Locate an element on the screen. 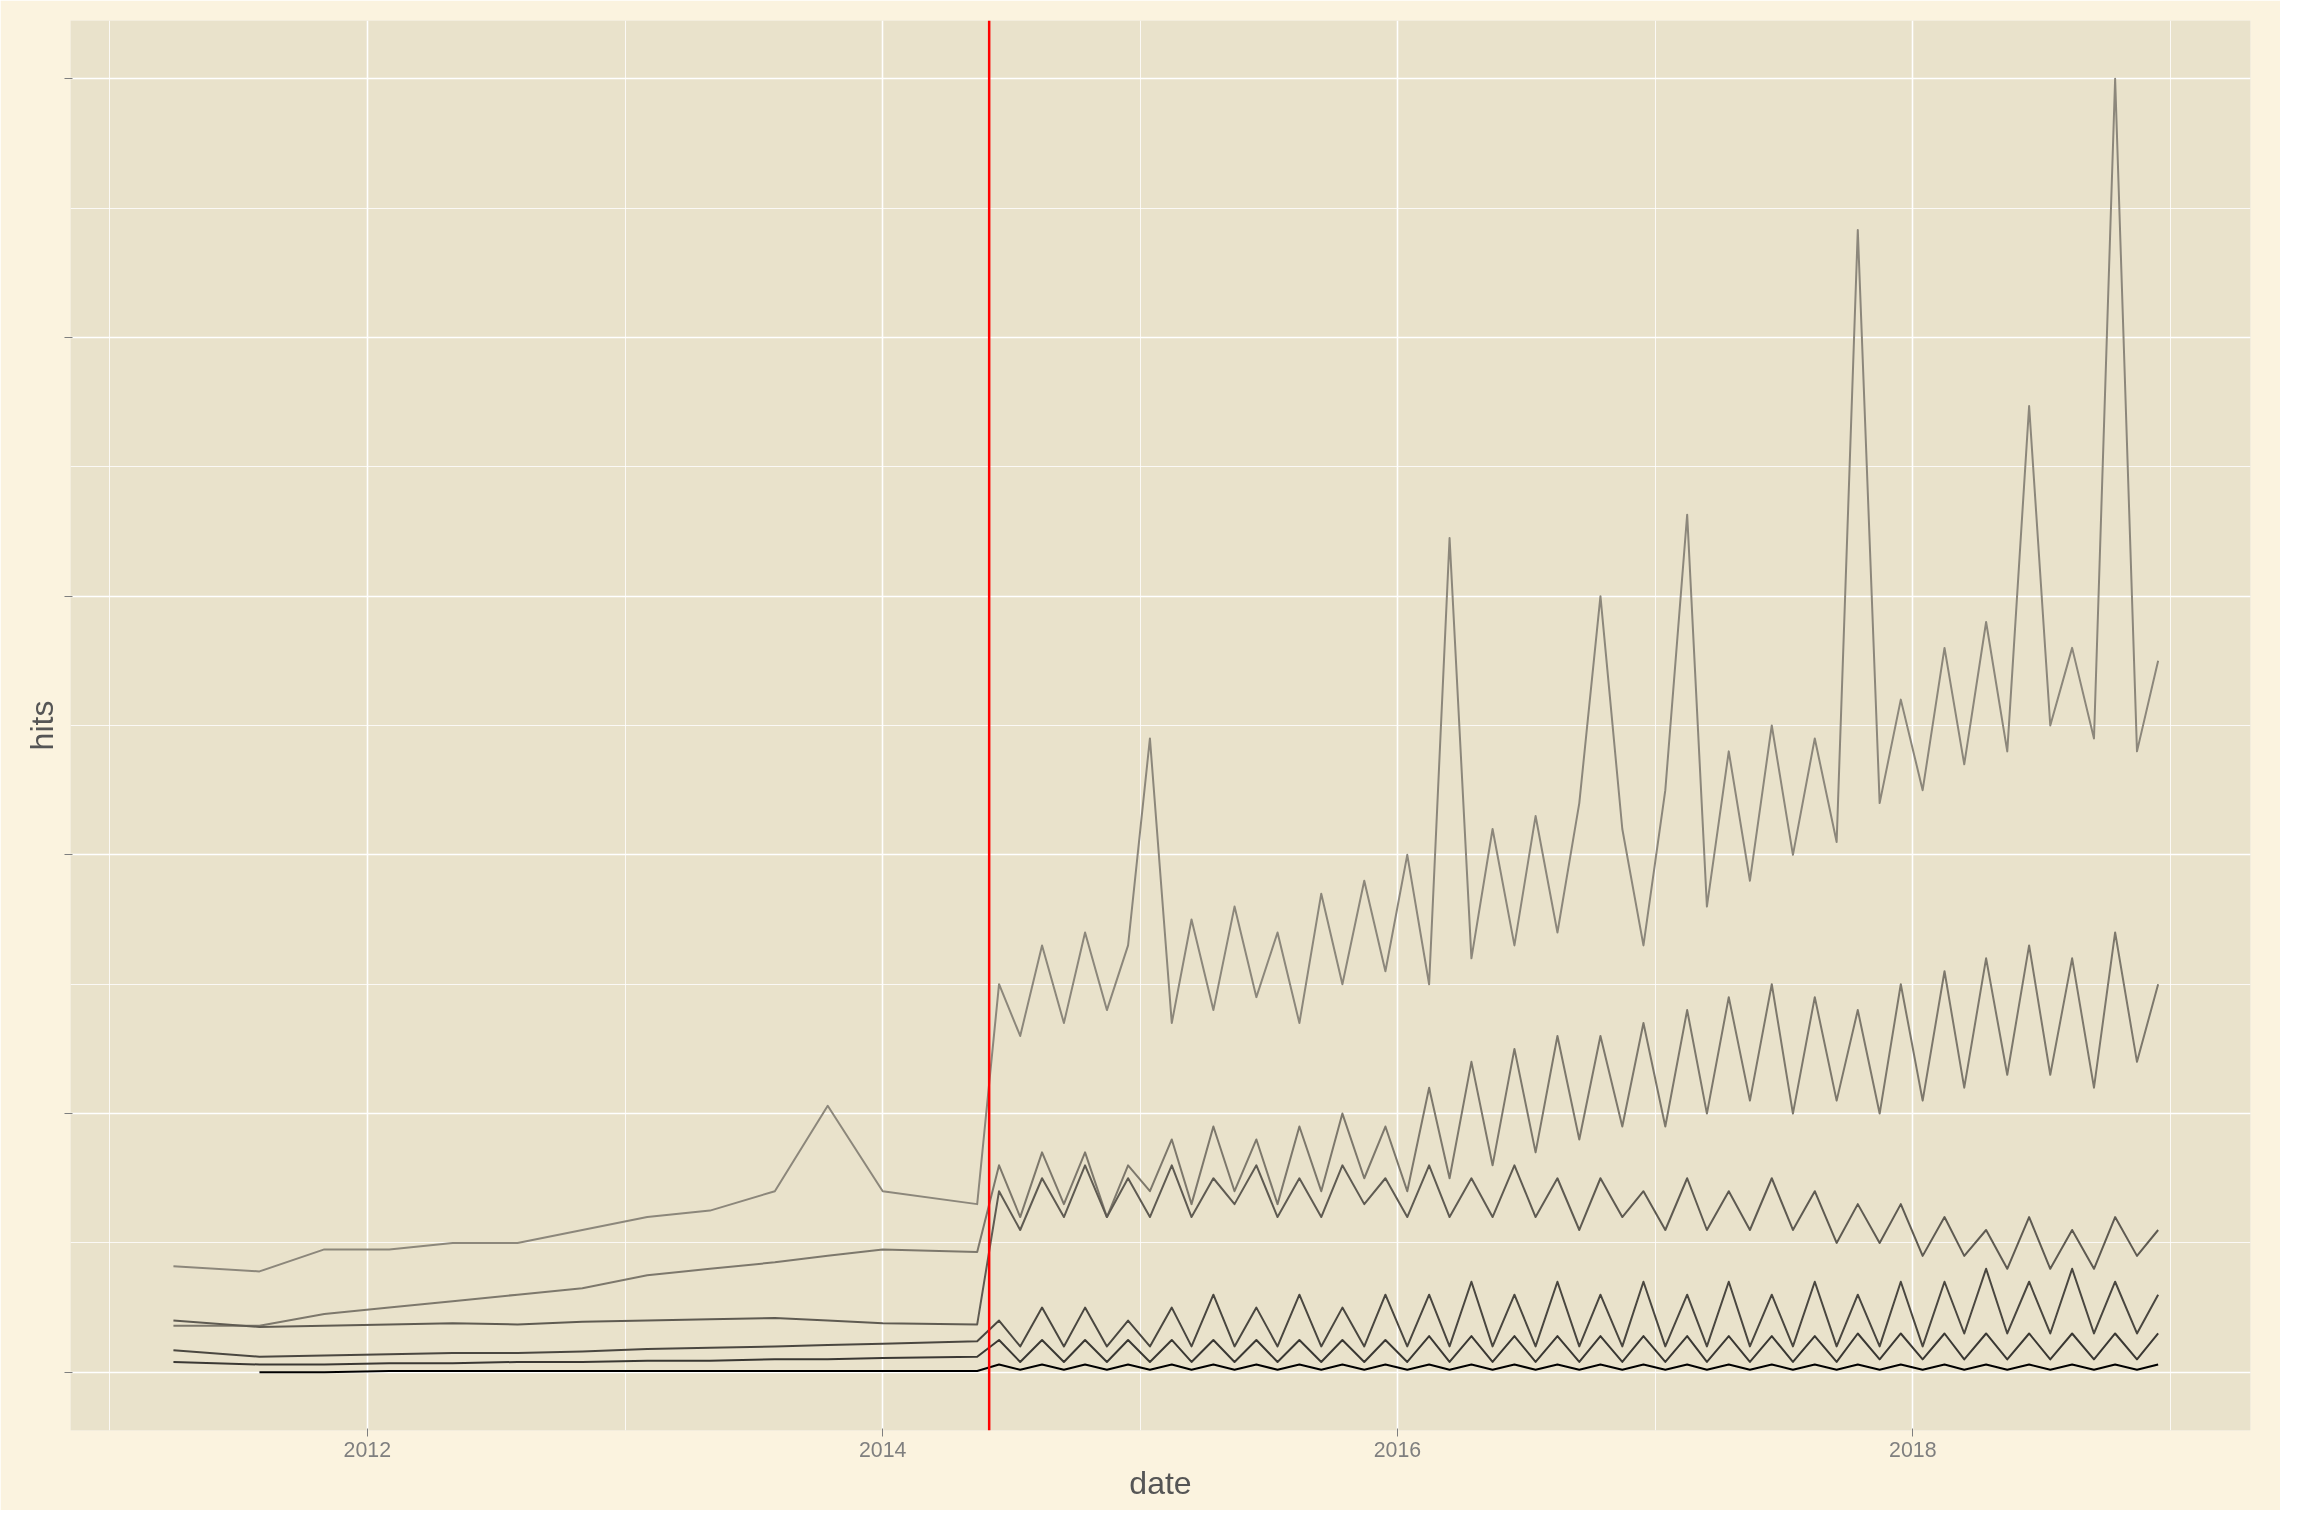 The width and height of the screenshot is (2304, 1536). x-tick-label: 2018 is located at coordinates (1913, 1449).